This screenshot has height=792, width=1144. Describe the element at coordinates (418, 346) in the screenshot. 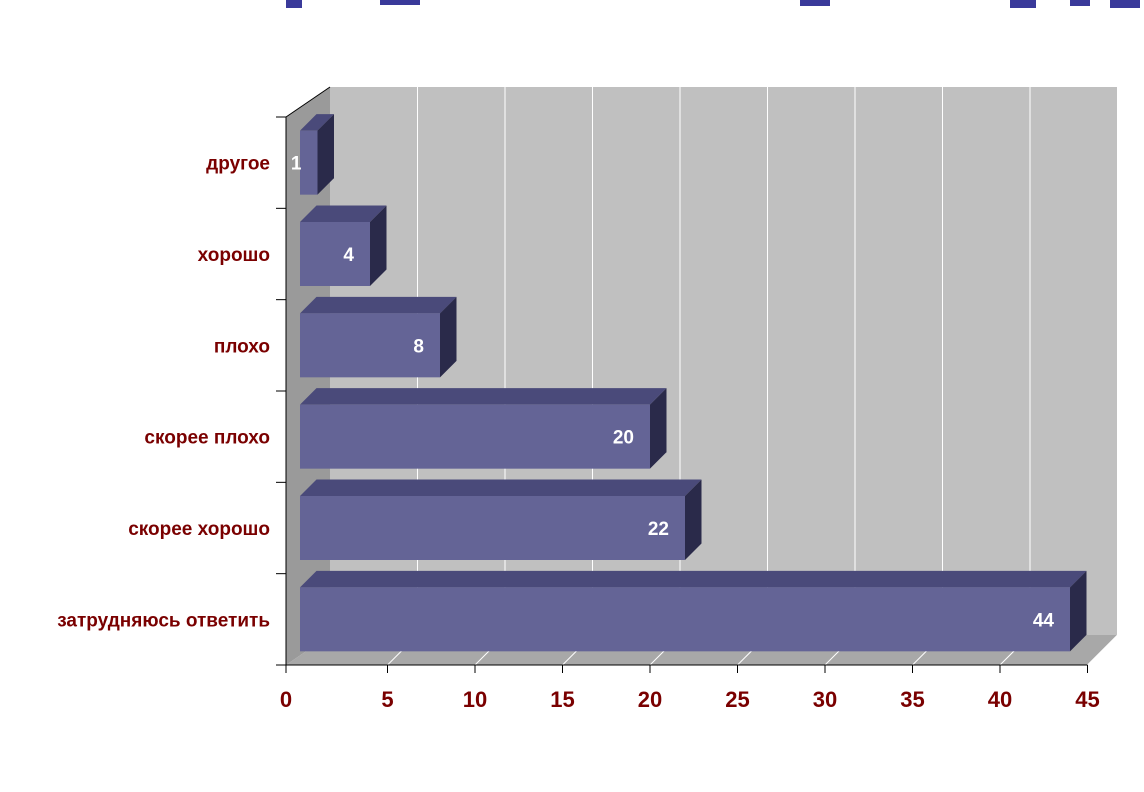

I see `data-label: 8` at that location.